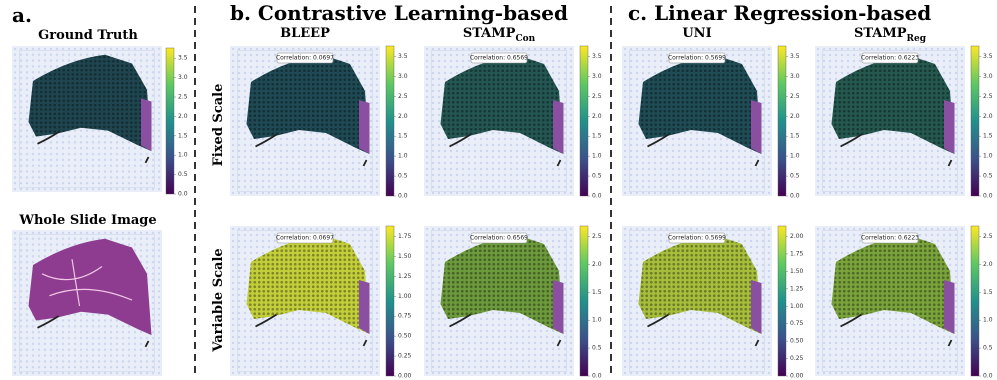  I want to click on column-title: UNI, so click(696, 33).